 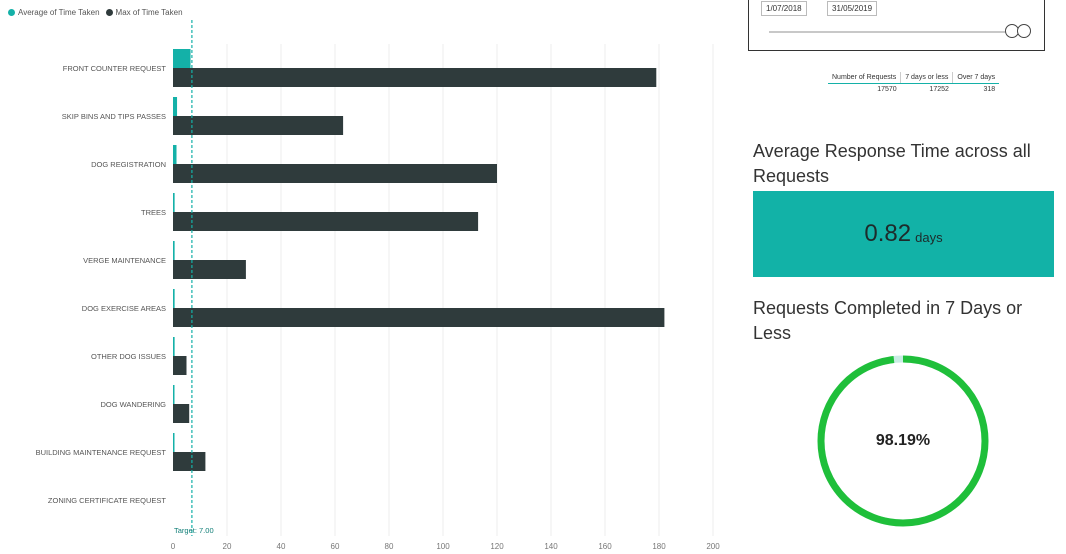 What do you see at coordinates (149, 12) in the screenshot?
I see `legend-label-max: Max of Time Taken` at bounding box center [149, 12].